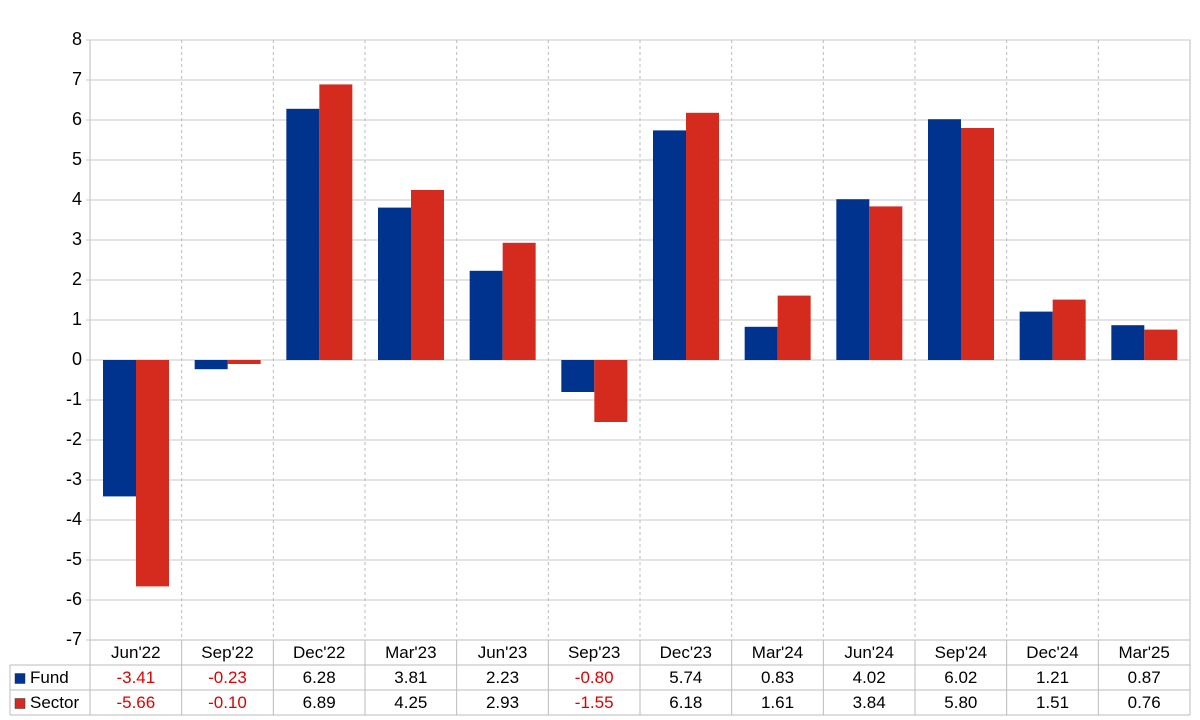  I want to click on y-tick-label: 0, so click(77, 359).